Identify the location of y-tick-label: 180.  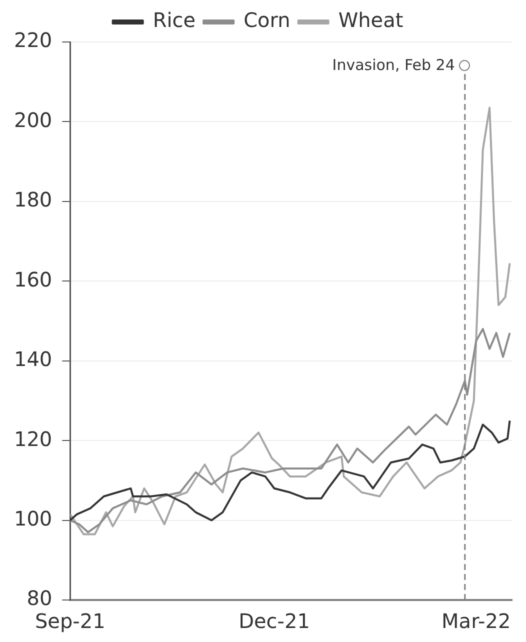
(33, 200).